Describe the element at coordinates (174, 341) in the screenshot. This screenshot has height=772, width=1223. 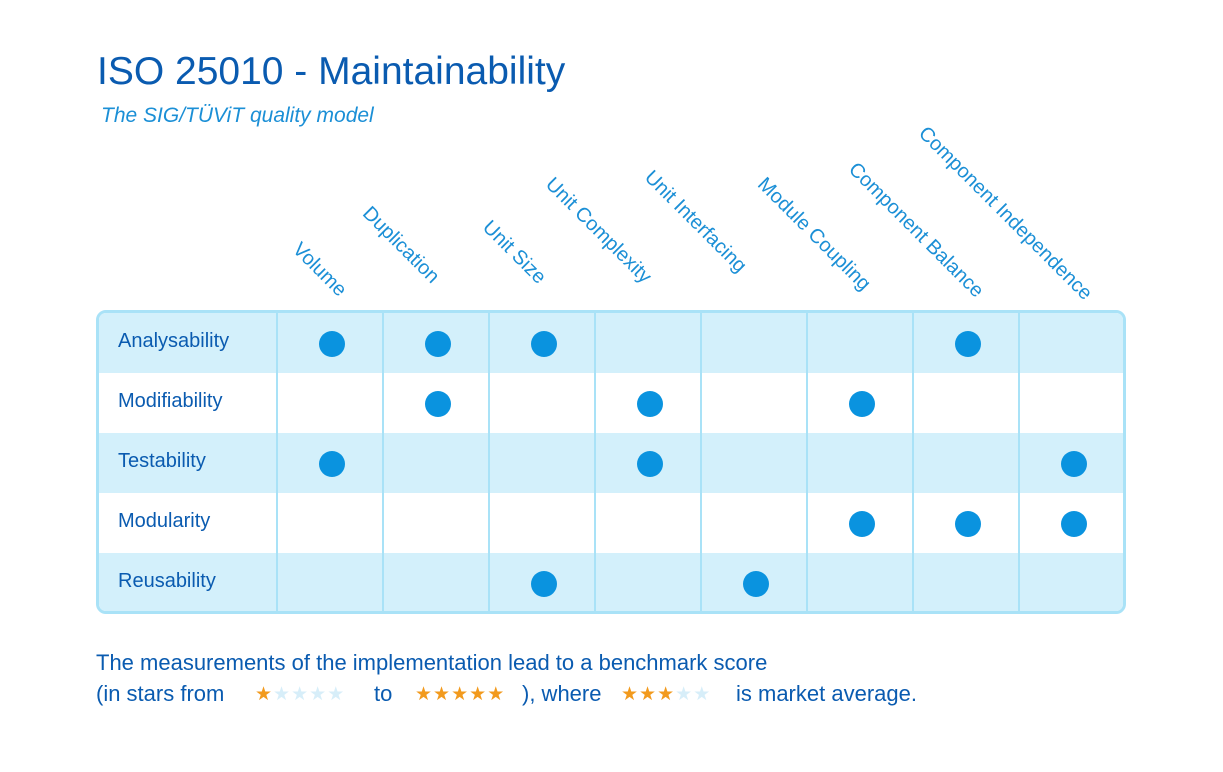
I see `row-label-analysability: Analysability` at that location.